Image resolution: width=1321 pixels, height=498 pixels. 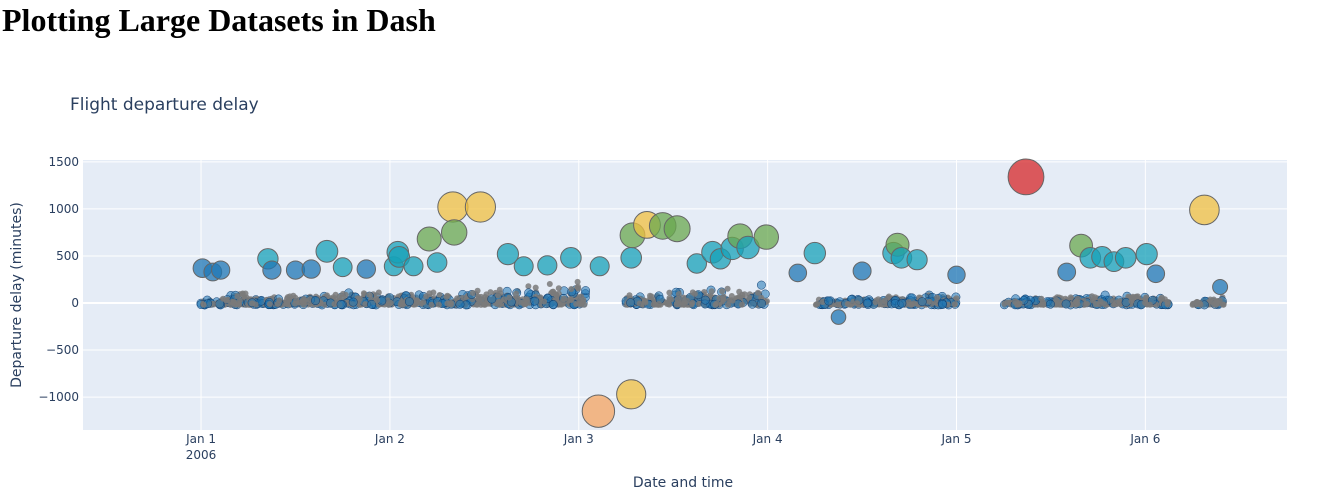 What do you see at coordinates (1144, 439) in the screenshot?
I see `x-tick-label: Jan 6` at bounding box center [1144, 439].